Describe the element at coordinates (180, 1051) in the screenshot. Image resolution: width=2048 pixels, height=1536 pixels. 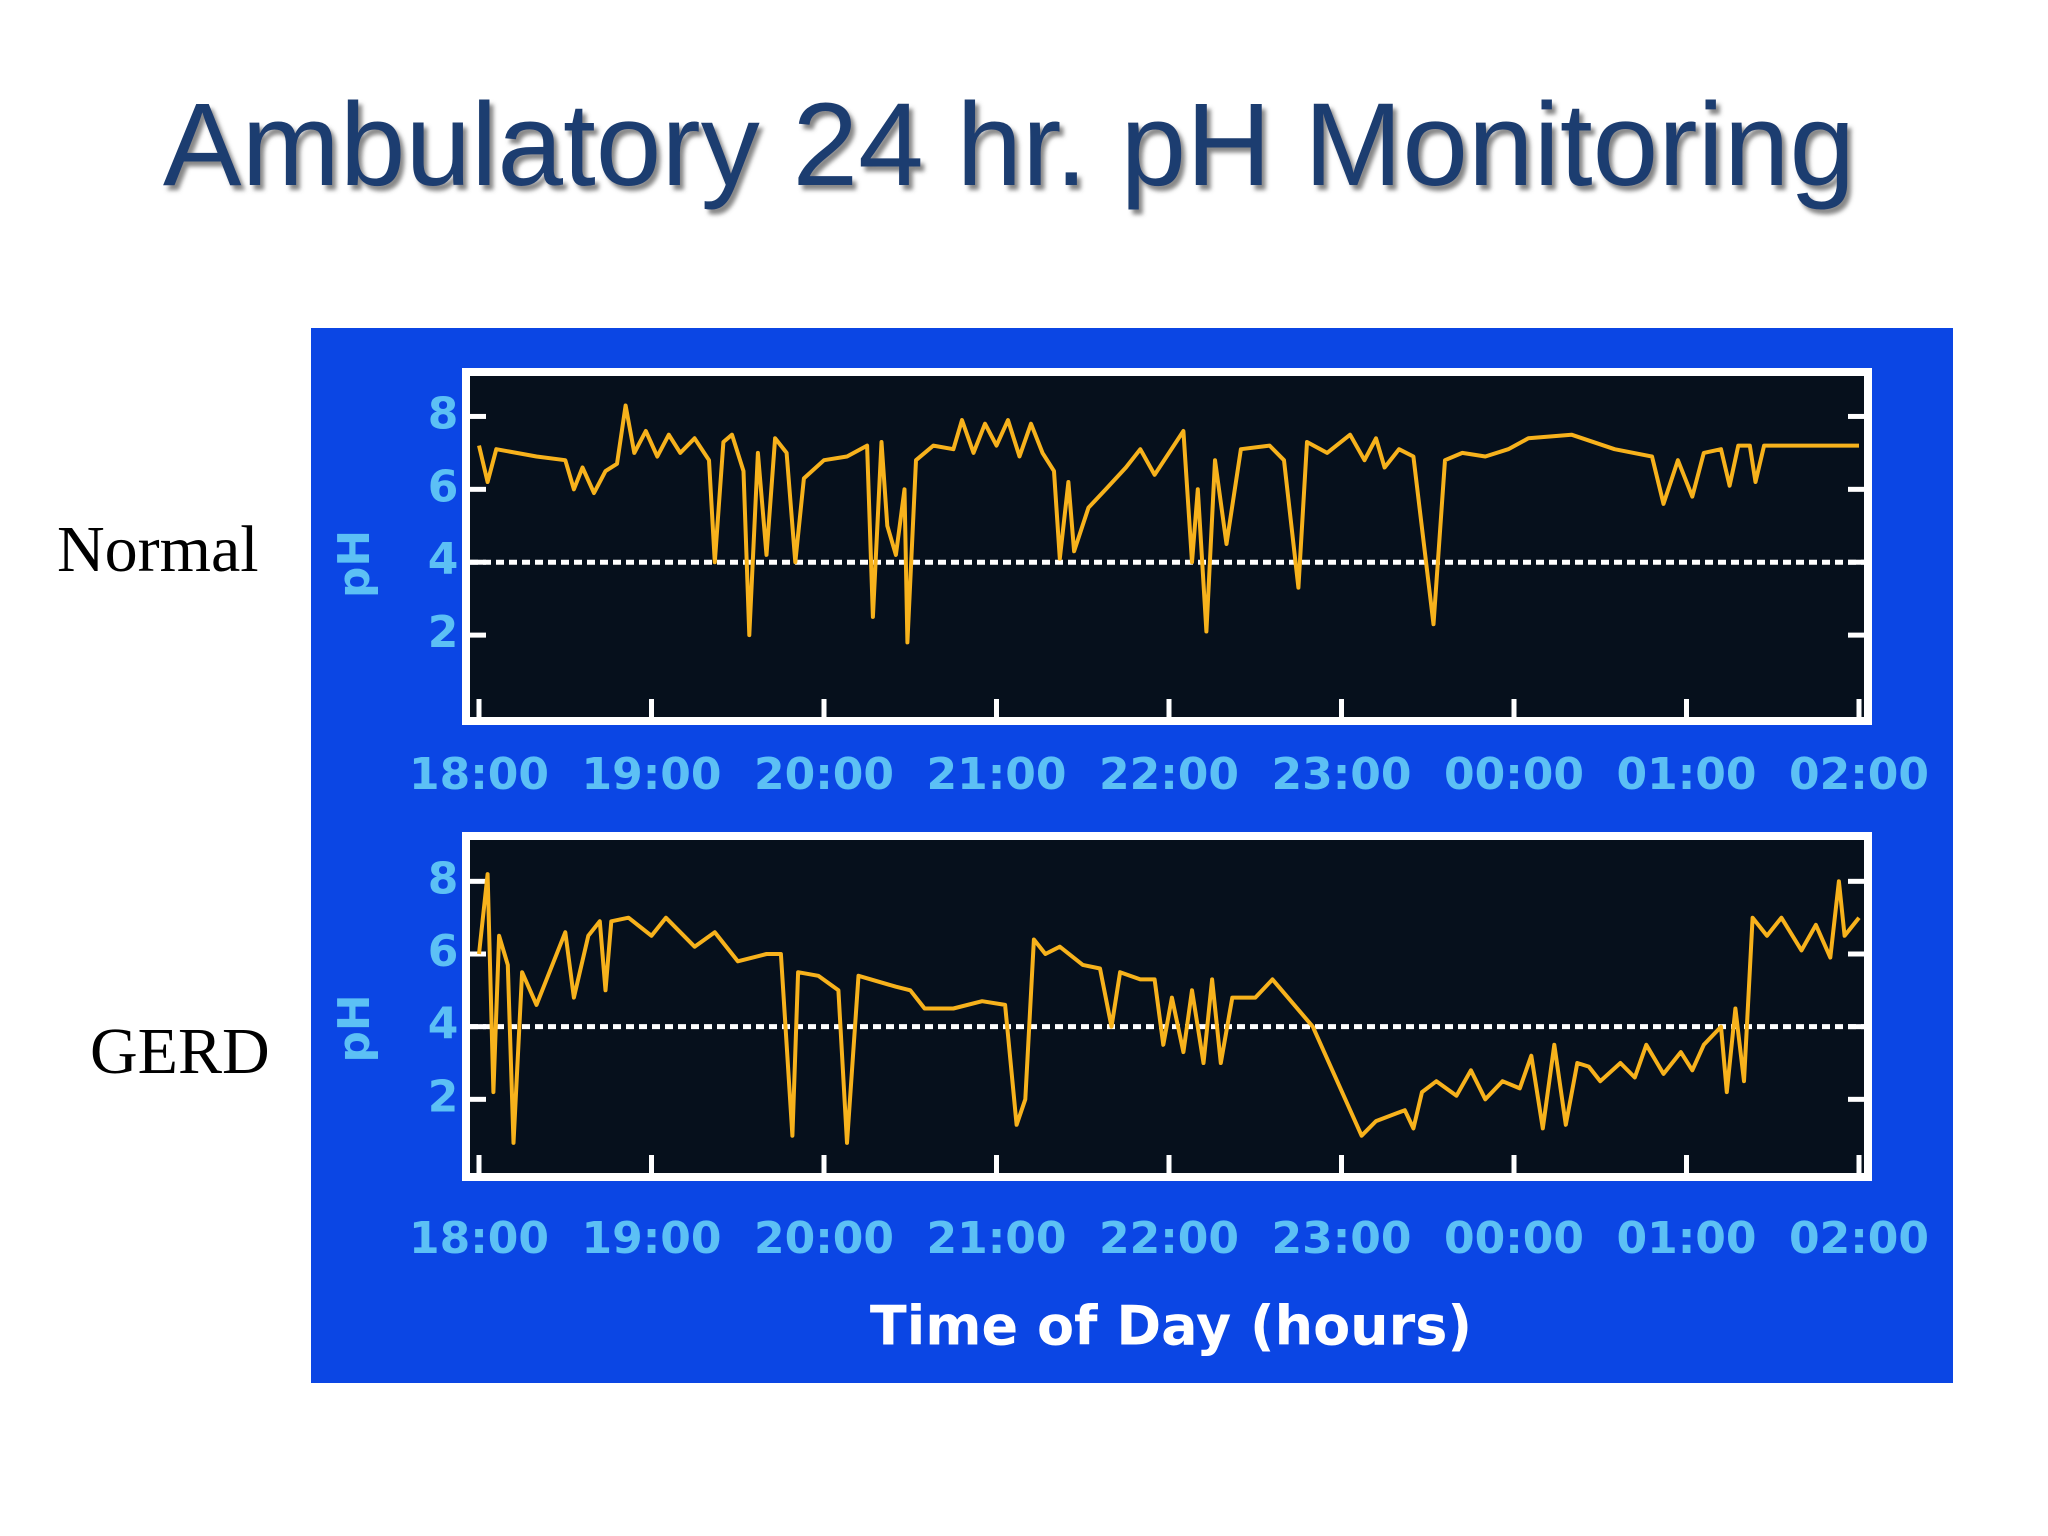
I see `chart-label: GERD` at that location.